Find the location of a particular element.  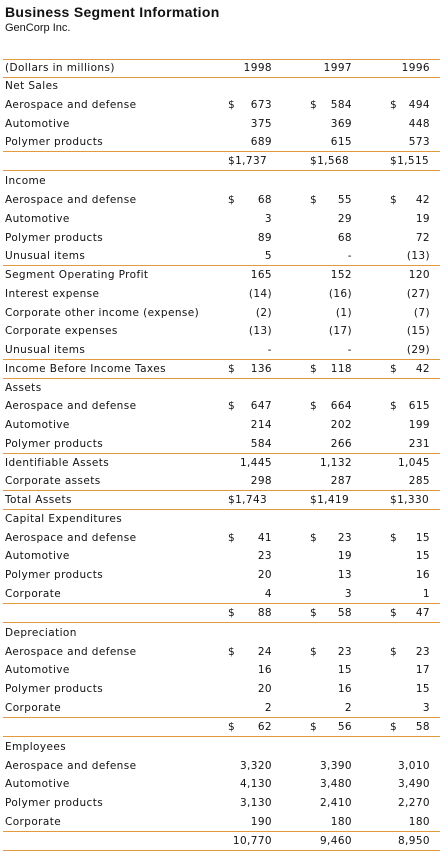

cell-value: (17) is located at coordinates (340, 331).